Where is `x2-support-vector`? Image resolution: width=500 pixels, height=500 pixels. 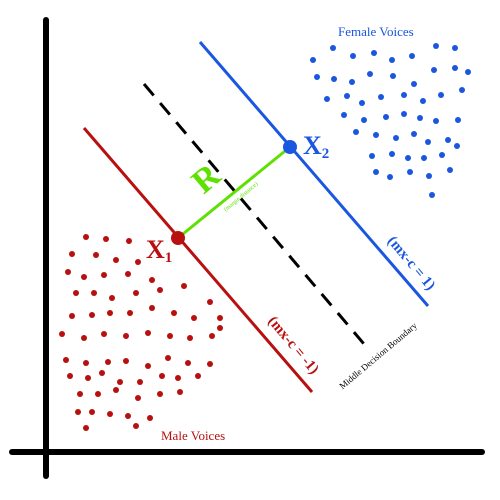
x2-support-vector is located at coordinates (290, 147).